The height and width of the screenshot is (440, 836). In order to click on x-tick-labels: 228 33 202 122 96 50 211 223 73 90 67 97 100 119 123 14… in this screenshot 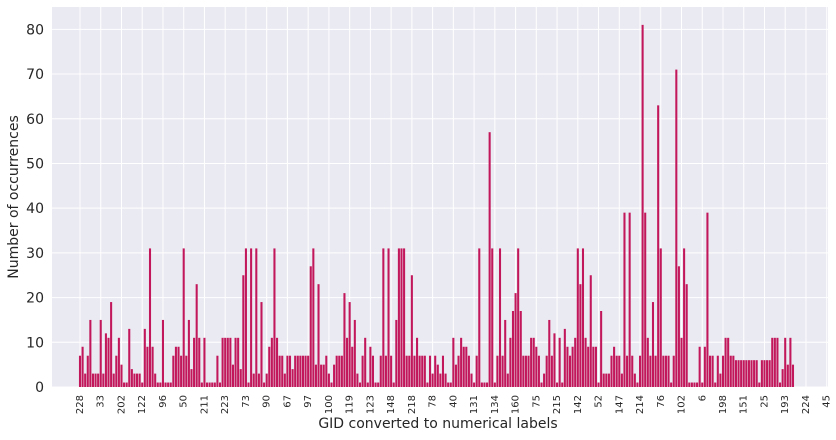, I will do `click(454, 404)`.